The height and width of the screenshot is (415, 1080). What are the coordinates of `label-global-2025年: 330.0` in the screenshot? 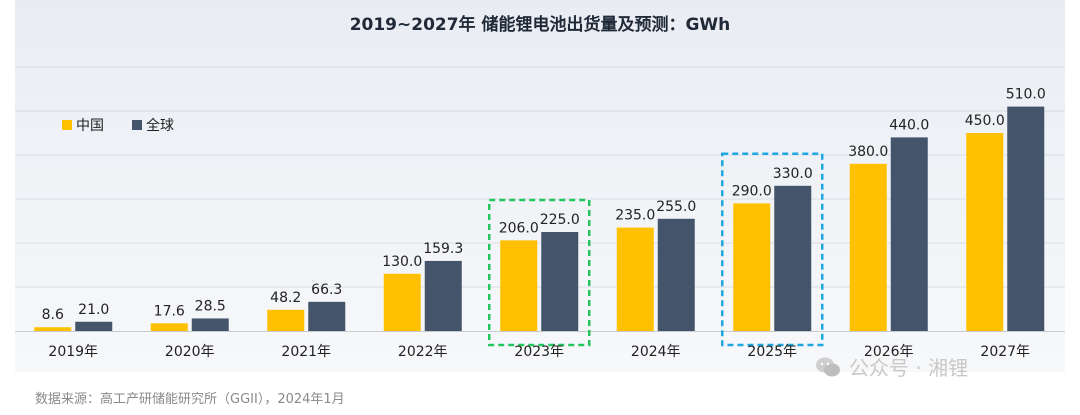 It's located at (793, 174).